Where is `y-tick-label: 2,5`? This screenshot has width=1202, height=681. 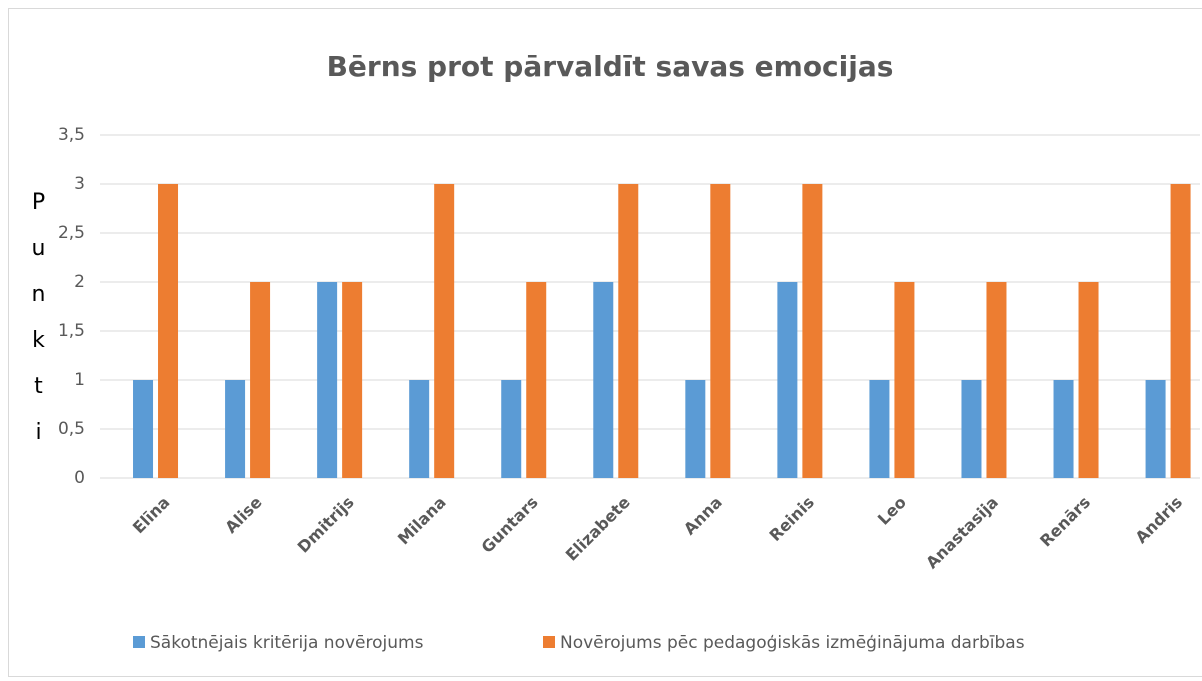 y-tick-label: 2,5 is located at coordinates (71, 233).